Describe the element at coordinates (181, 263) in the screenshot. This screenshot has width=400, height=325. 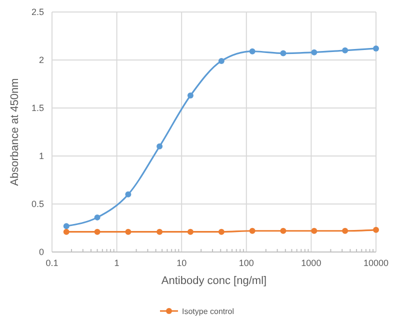
I see `x-tick-label: 10` at that location.